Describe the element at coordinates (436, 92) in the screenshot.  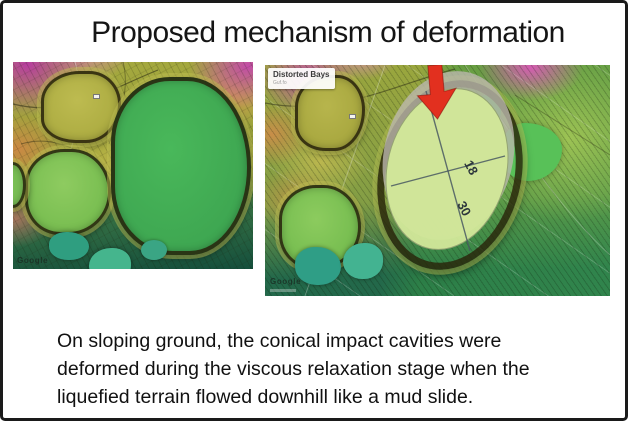
I see `red-arrow-icon` at that location.